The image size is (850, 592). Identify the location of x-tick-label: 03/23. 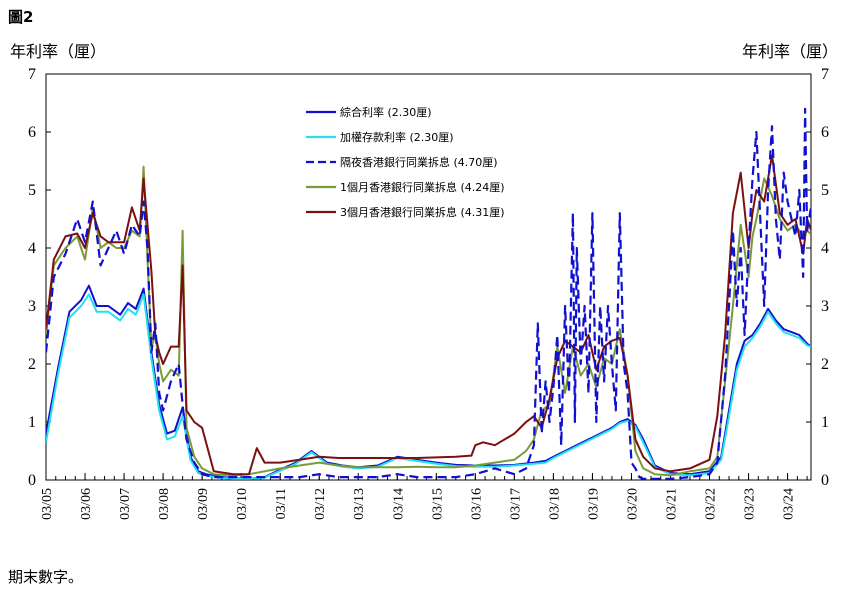
(750, 504).